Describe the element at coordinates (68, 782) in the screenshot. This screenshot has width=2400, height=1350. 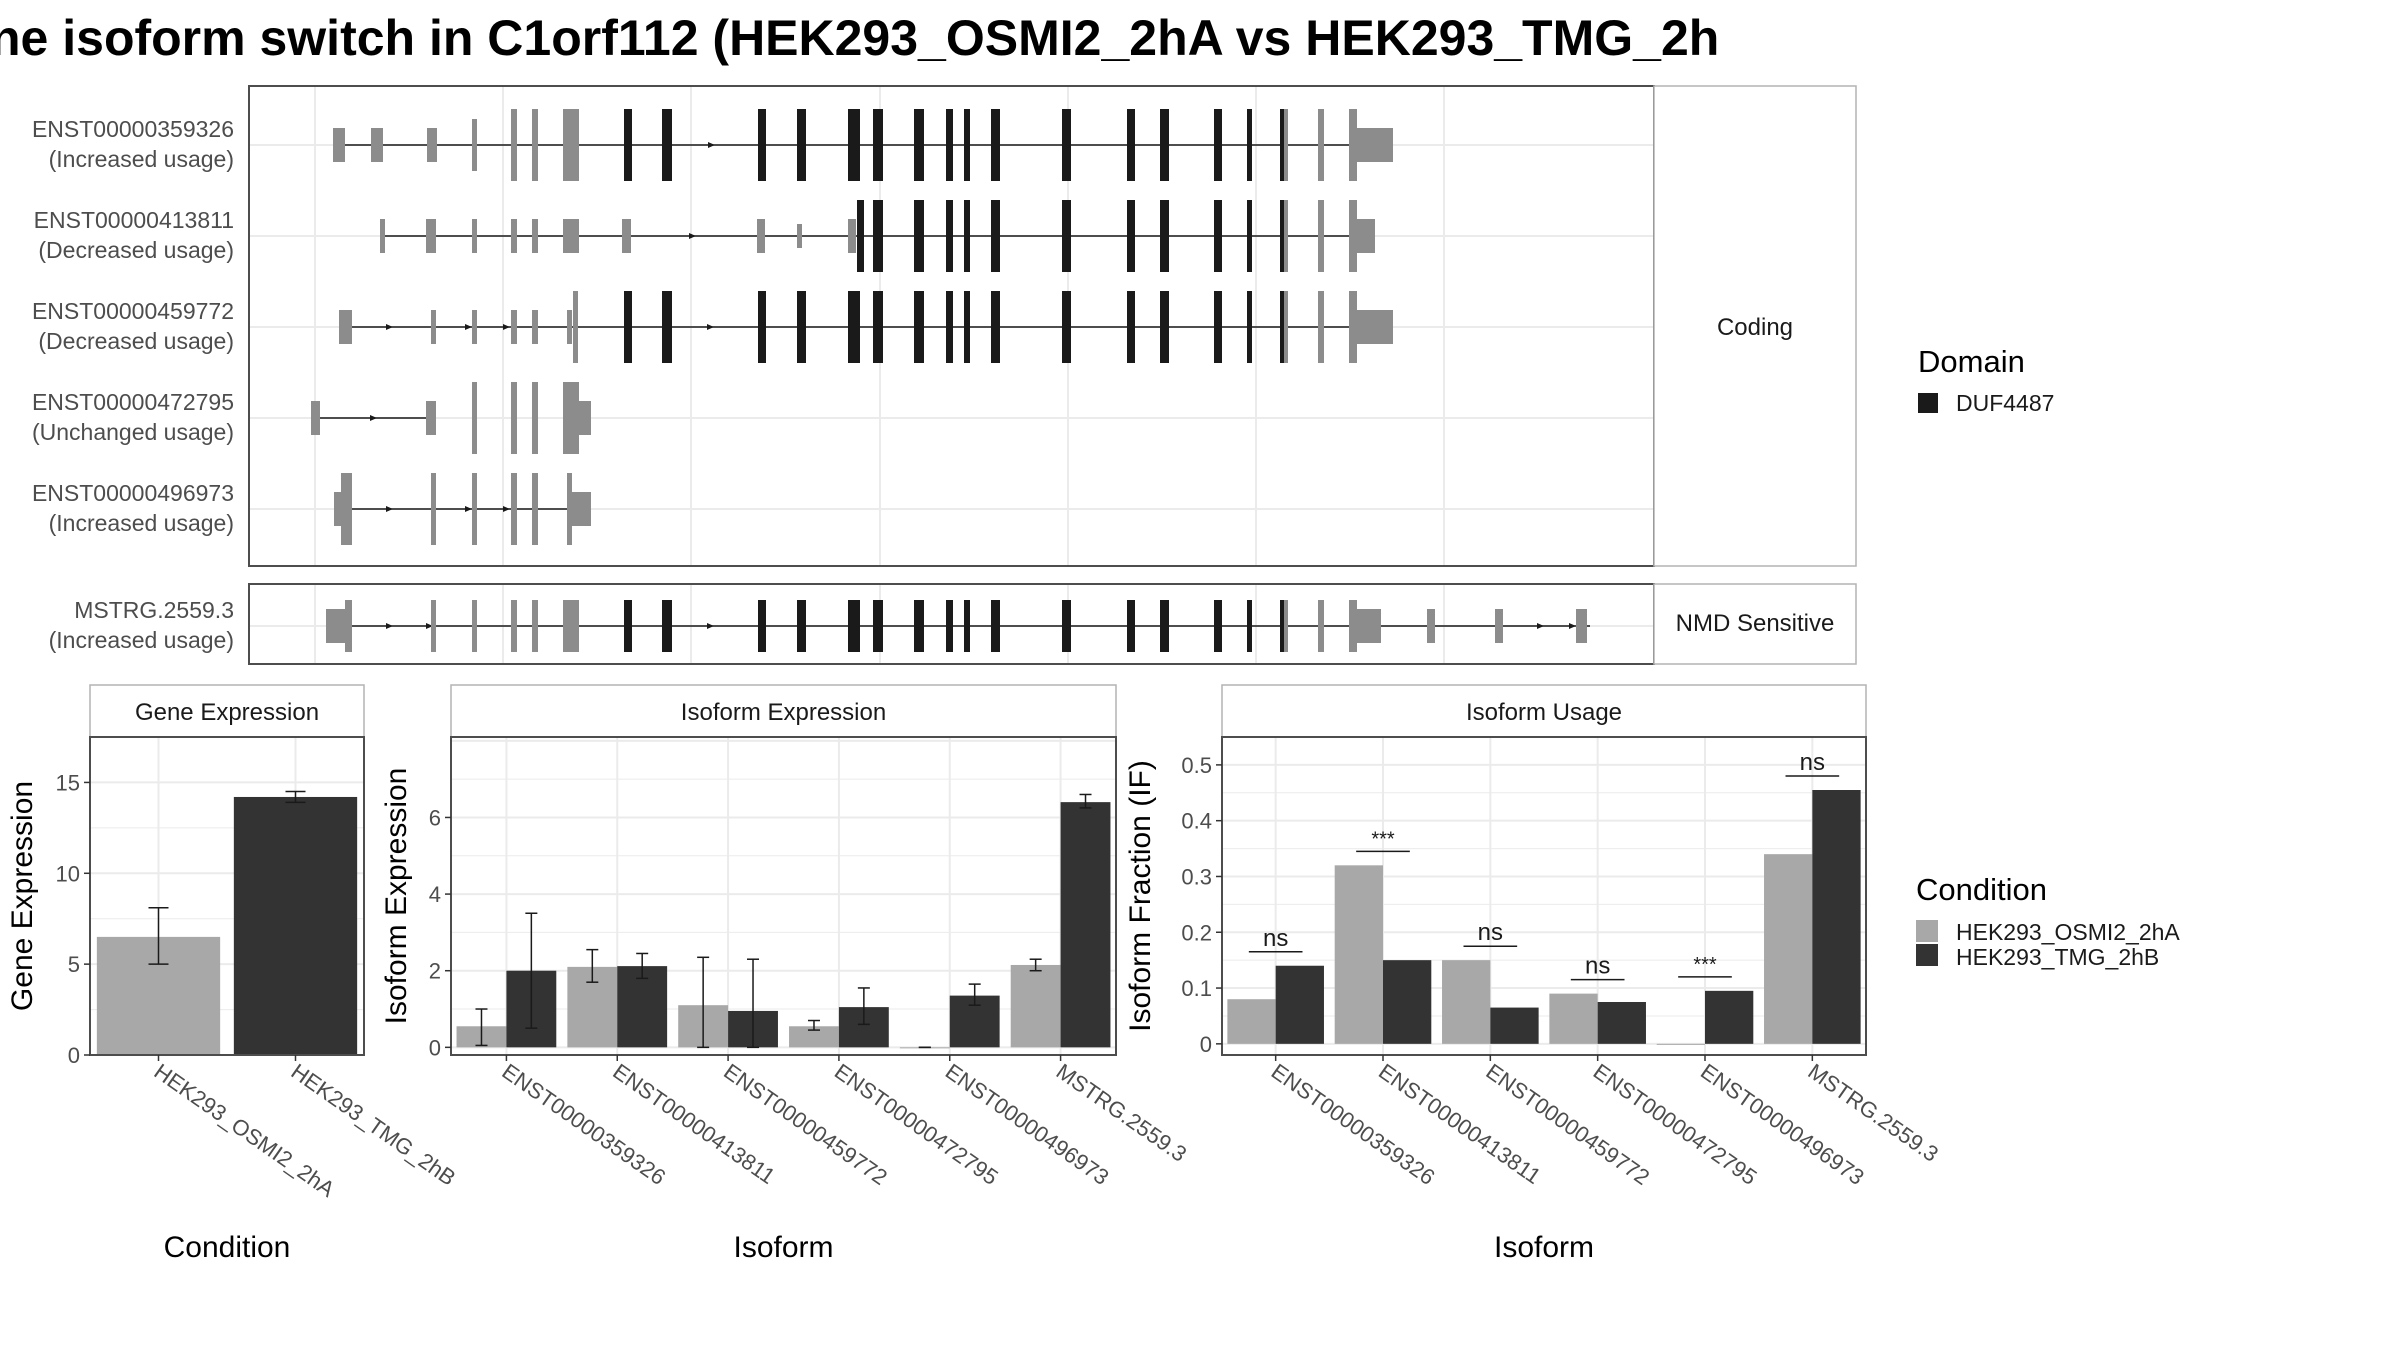
I see `y-tick-label: 15` at that location.